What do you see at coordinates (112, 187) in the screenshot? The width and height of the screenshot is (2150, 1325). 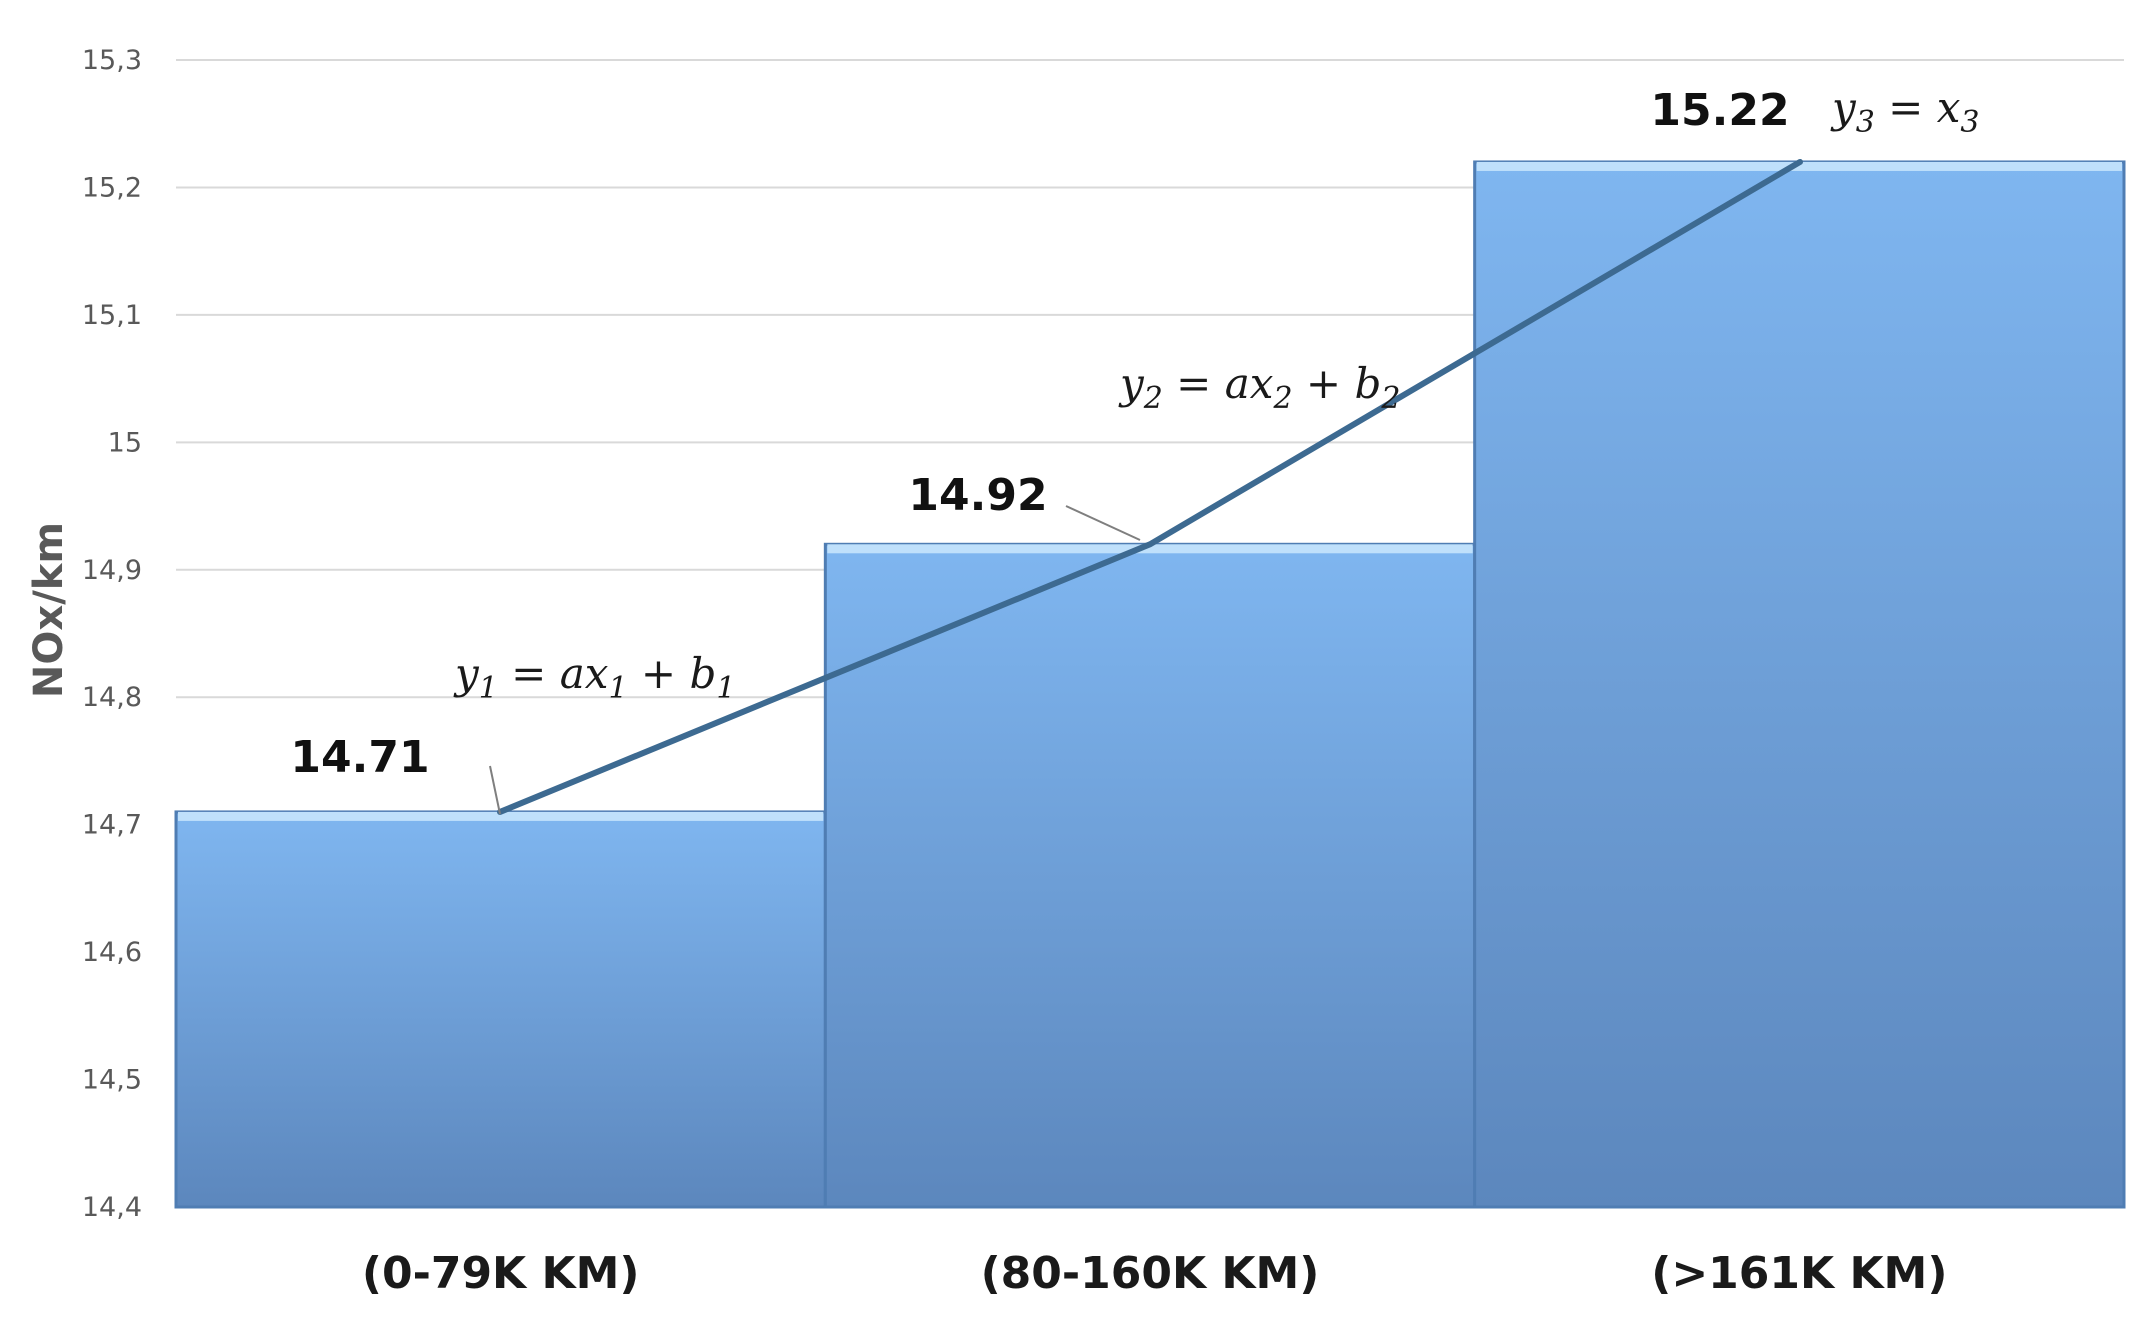 I see `y-tick-label: 15,2` at bounding box center [112, 187].